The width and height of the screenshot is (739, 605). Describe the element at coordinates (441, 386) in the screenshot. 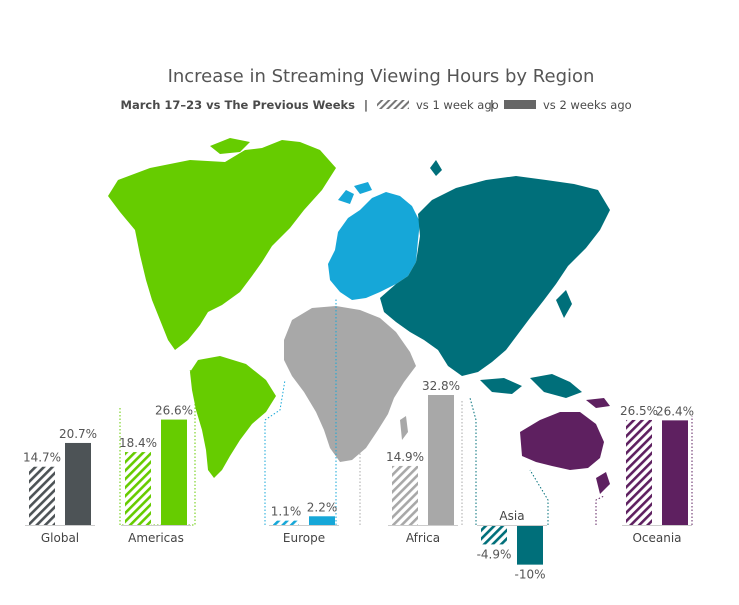

I see `value-label-africa-2-weeks: 32.8%` at that location.